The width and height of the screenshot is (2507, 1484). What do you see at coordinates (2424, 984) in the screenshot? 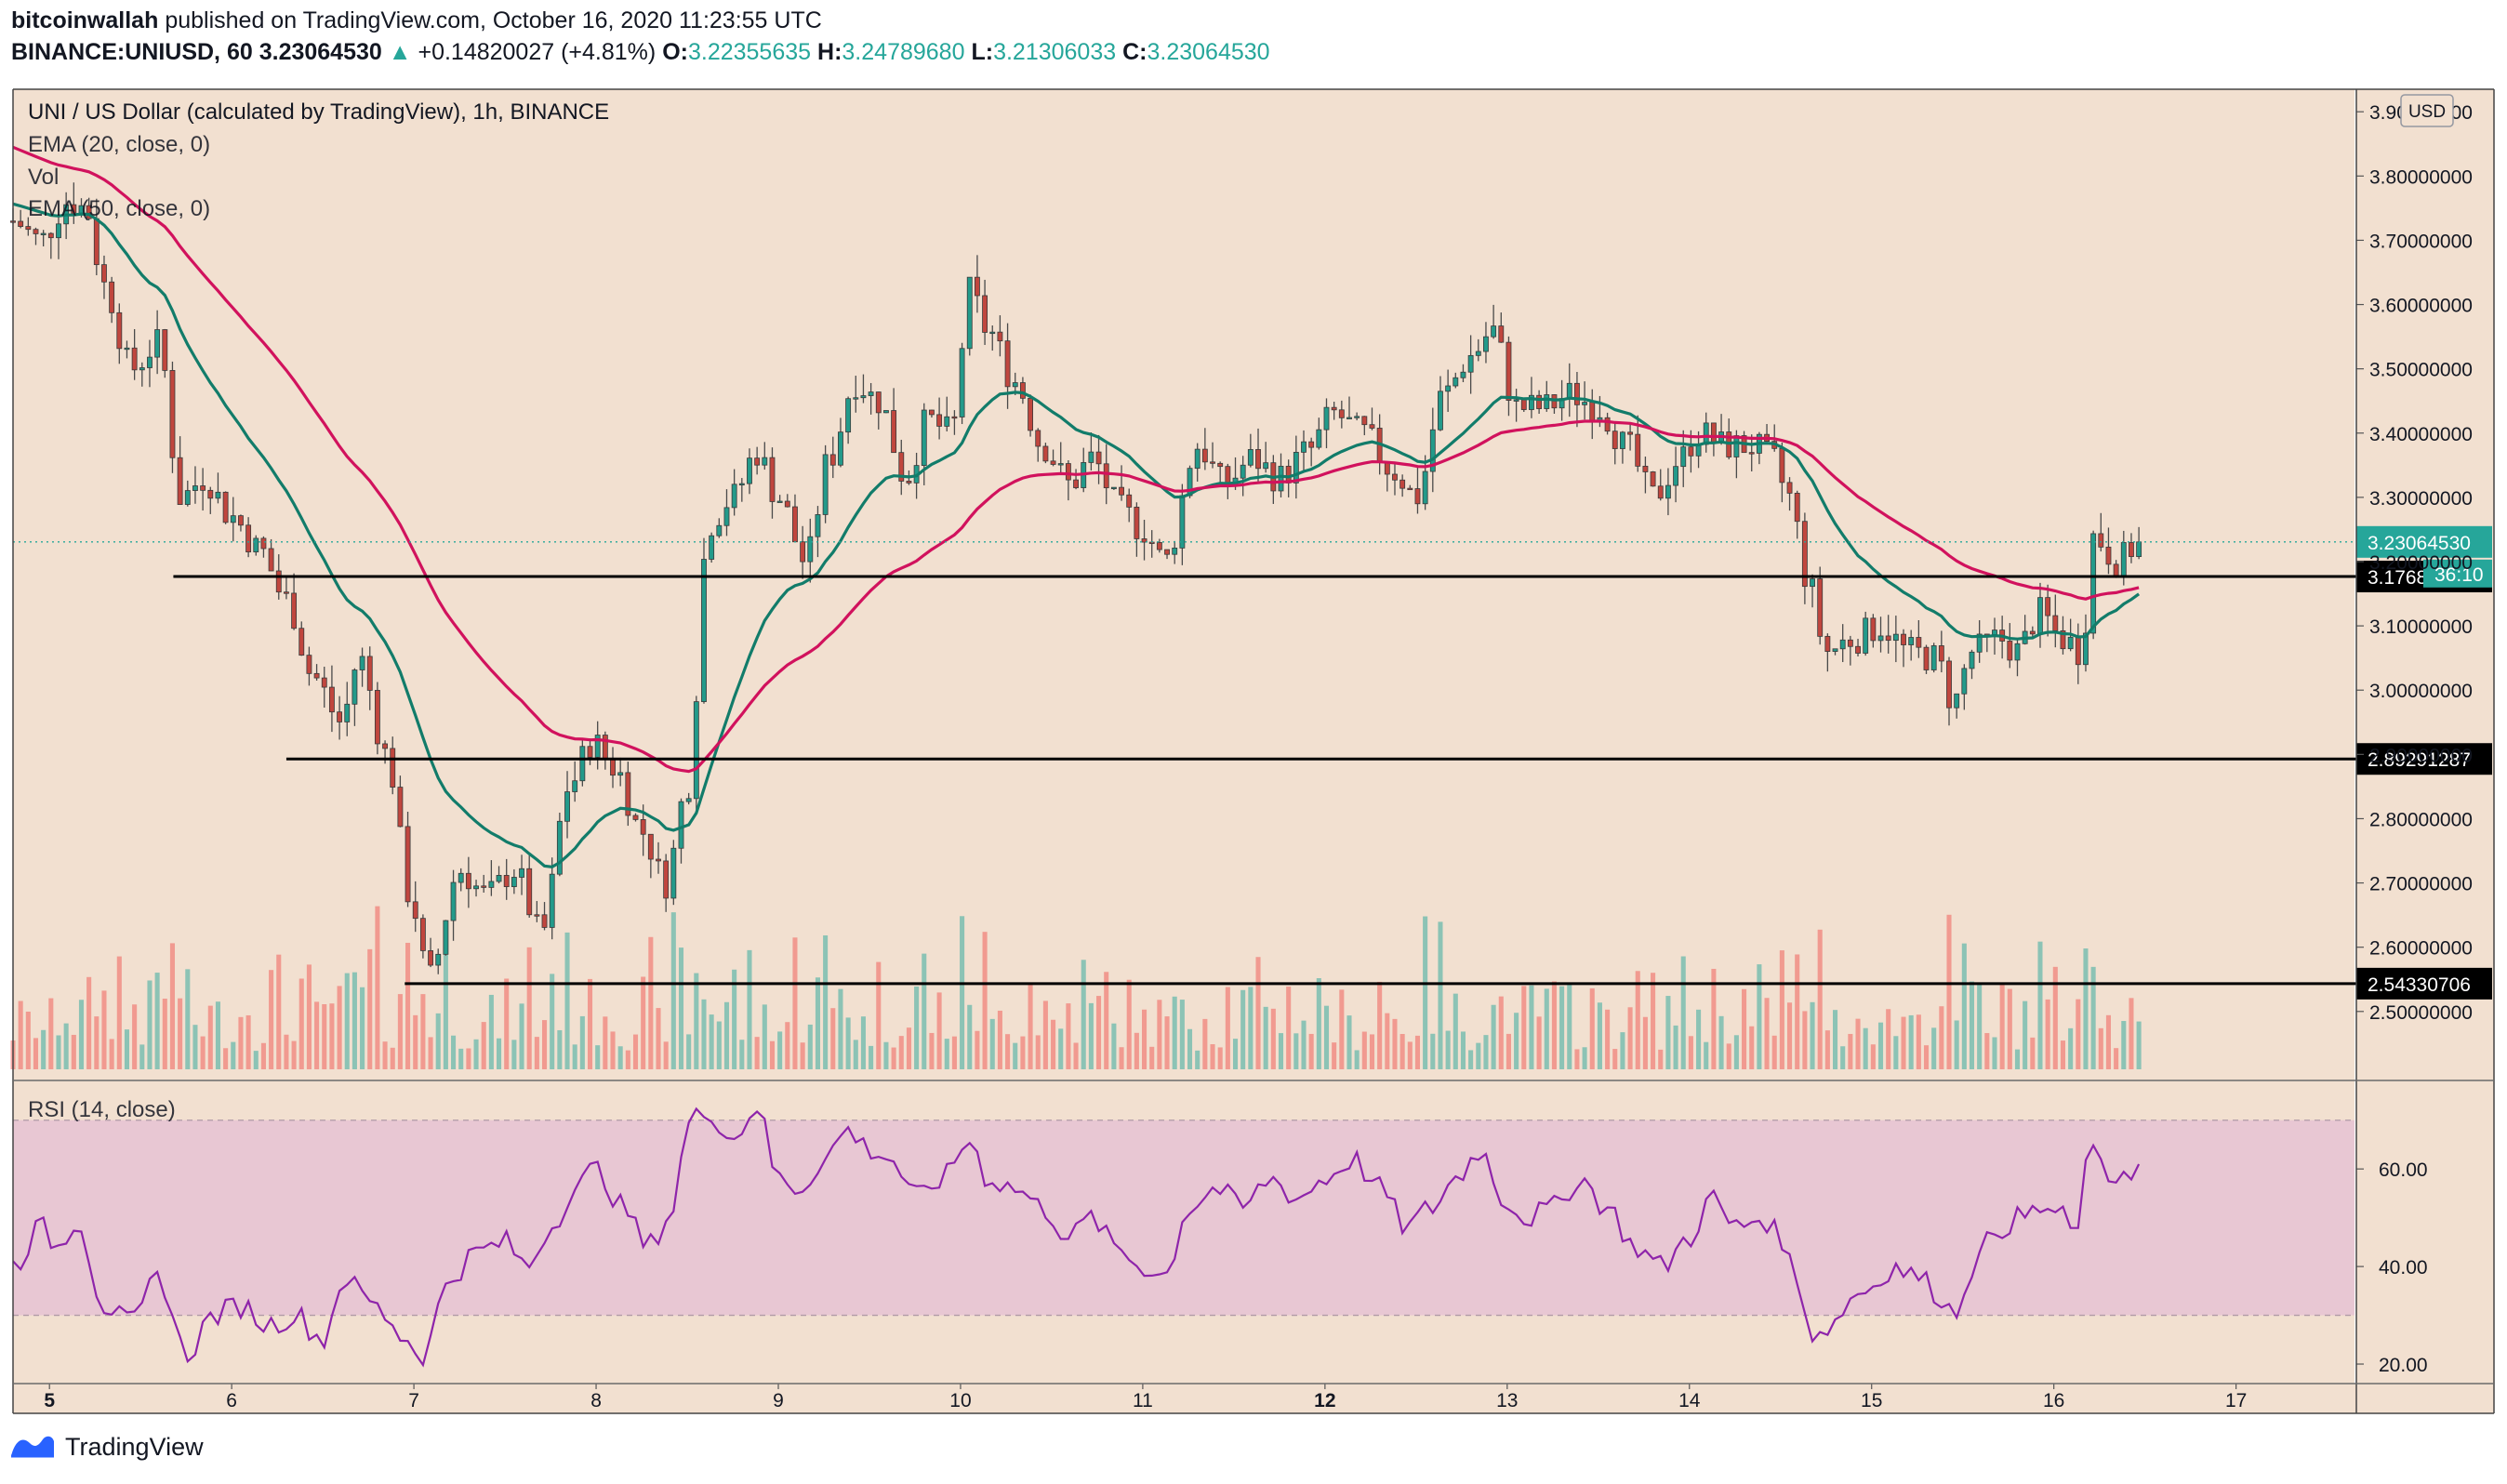
I see `level-label-box` at bounding box center [2424, 984].